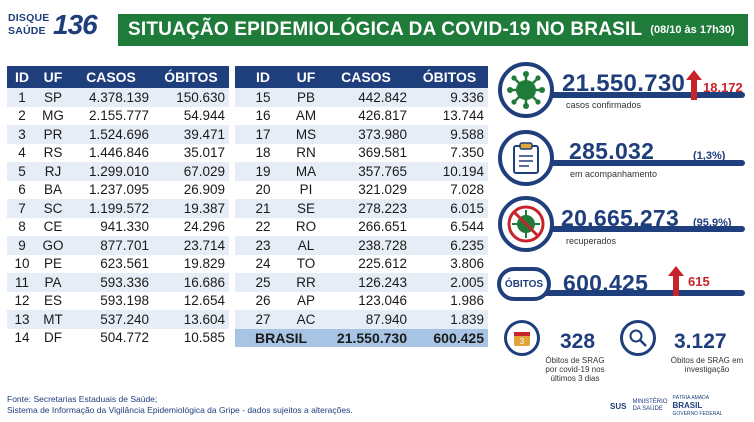  Describe the element at coordinates (306, 189) in the screenshot. I see `cell-uf: PI` at that location.